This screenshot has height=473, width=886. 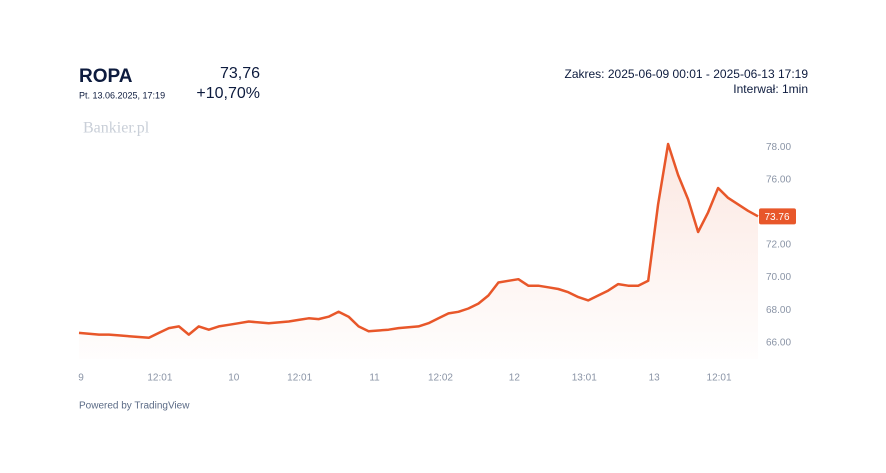 What do you see at coordinates (240, 73) in the screenshot?
I see `price: 73,76` at bounding box center [240, 73].